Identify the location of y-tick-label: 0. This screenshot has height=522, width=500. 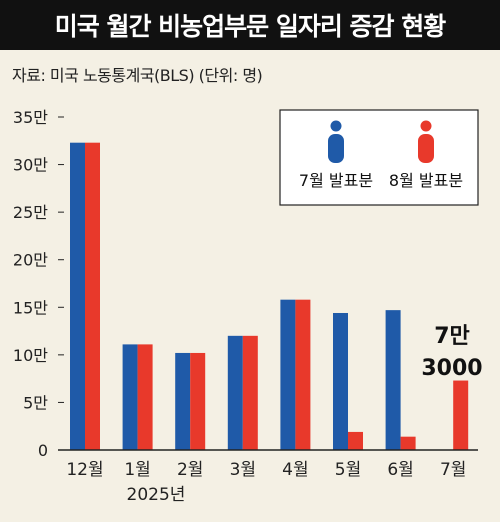
(43, 450).